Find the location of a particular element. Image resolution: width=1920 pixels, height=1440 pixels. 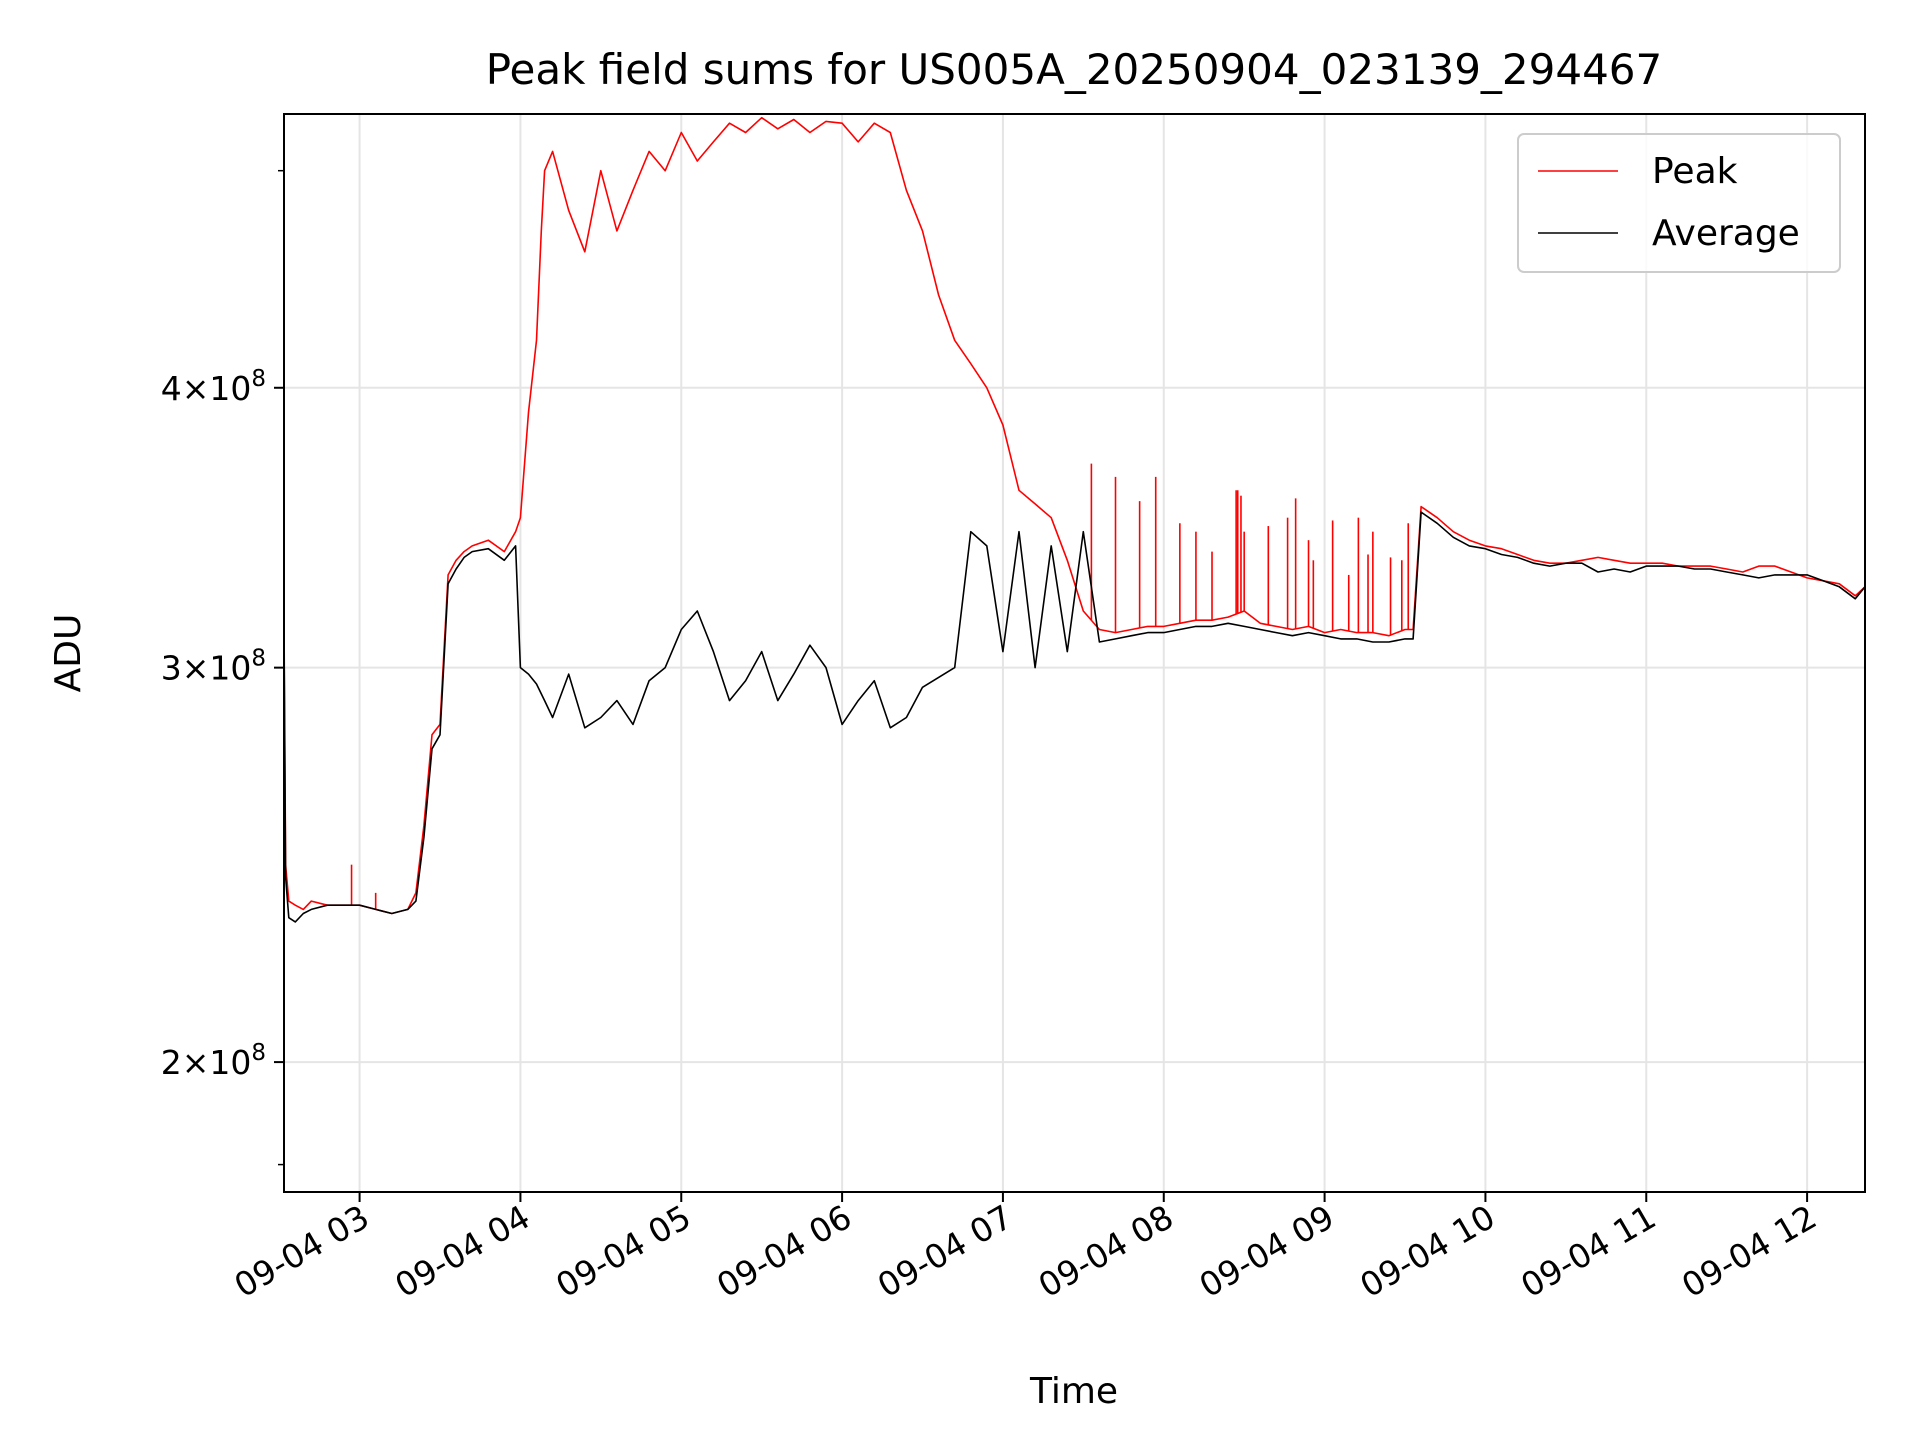

y-tick-label: 2×108 is located at coordinates (213, 1061).